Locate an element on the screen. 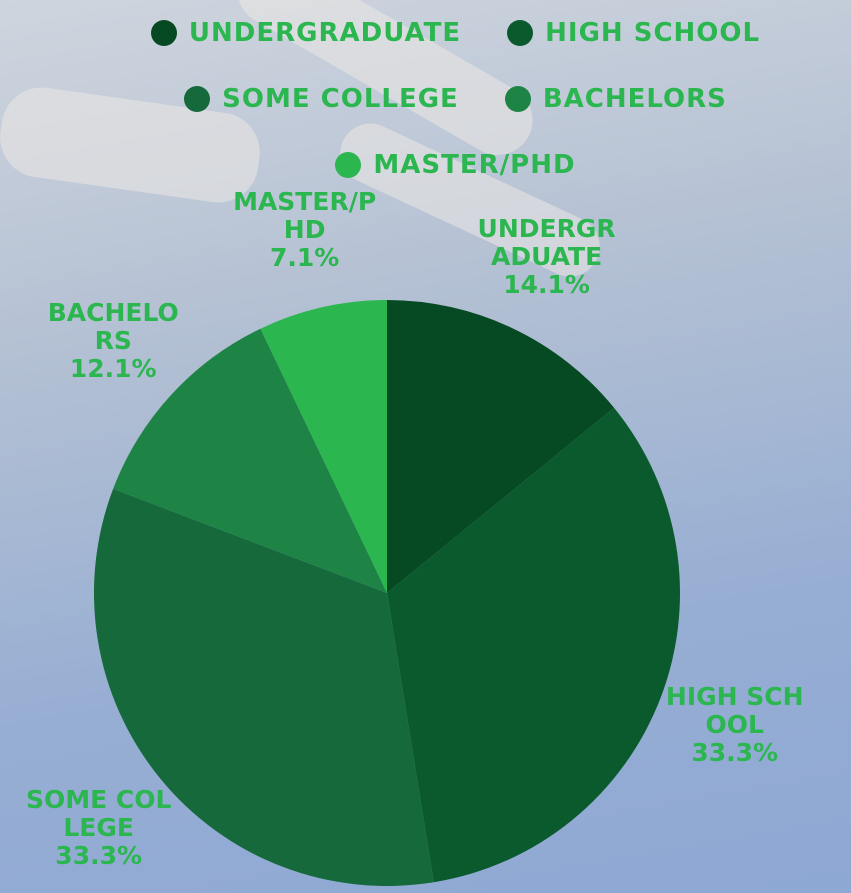 The width and height of the screenshot is (851, 893). value-label: 12.1% is located at coordinates (113, 369).